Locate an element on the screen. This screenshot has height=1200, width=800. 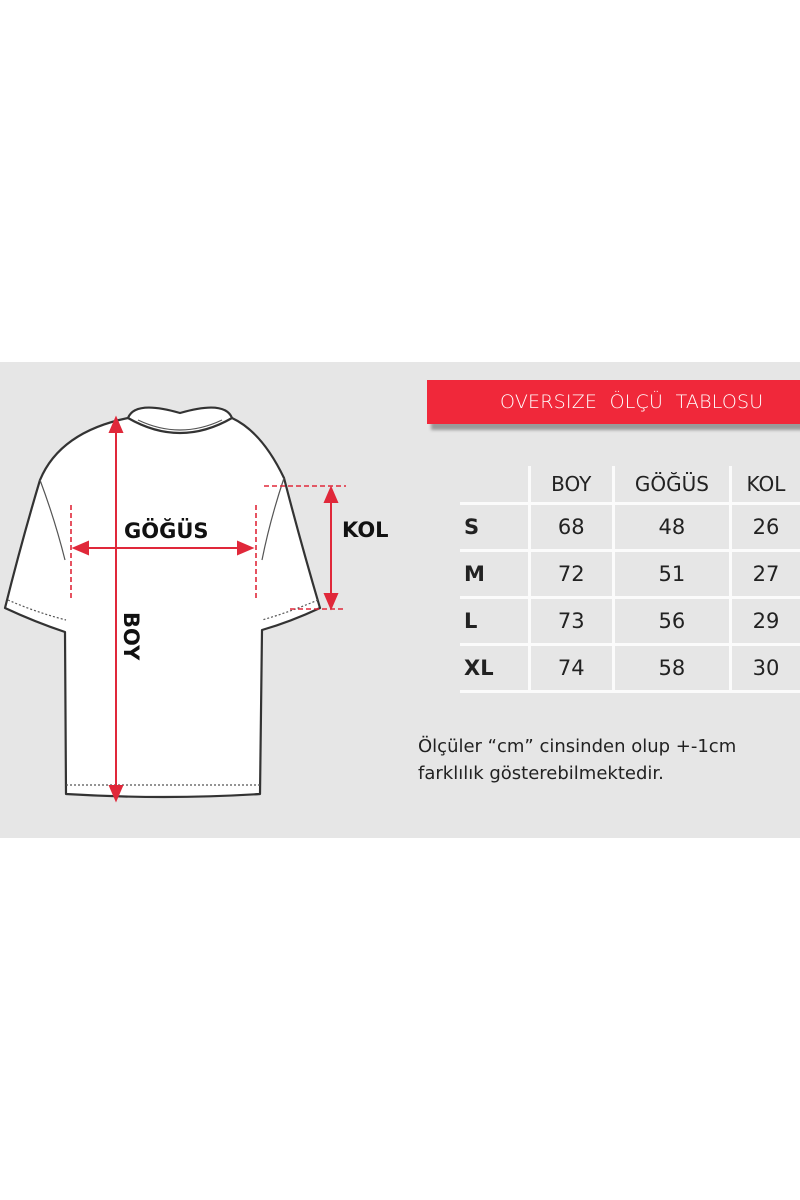
gogus-cell: 58 is located at coordinates (671, 668).